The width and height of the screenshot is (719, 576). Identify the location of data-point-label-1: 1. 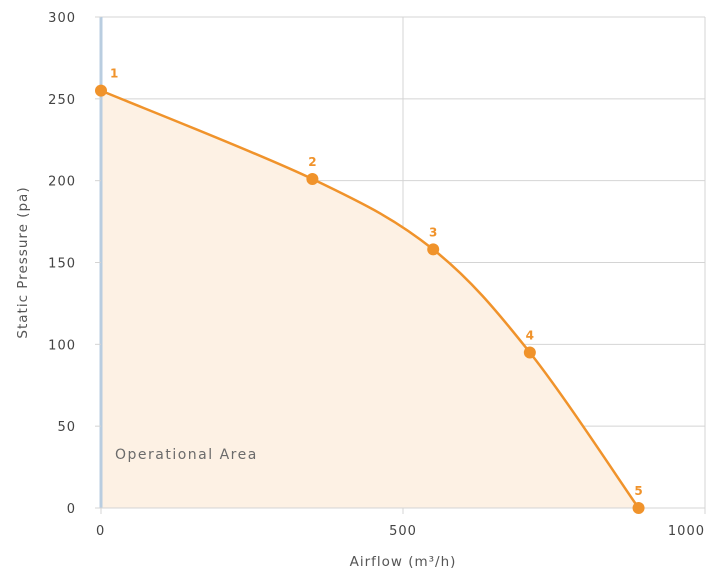
(114, 74).